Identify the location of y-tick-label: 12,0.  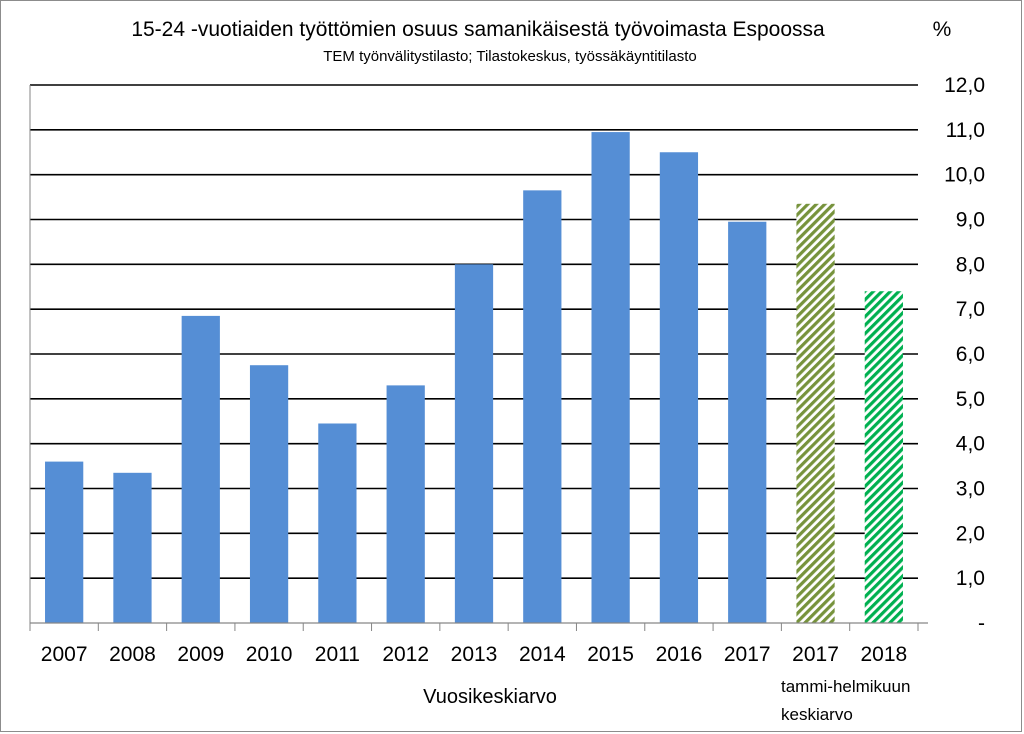
(964, 85).